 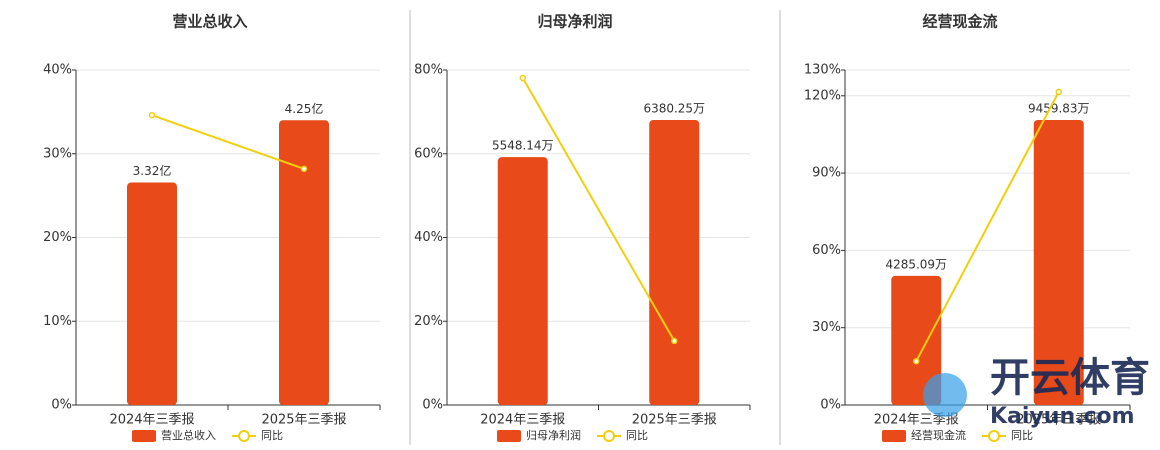 I want to click on y-tick-label: 120%, so click(x=822, y=95).